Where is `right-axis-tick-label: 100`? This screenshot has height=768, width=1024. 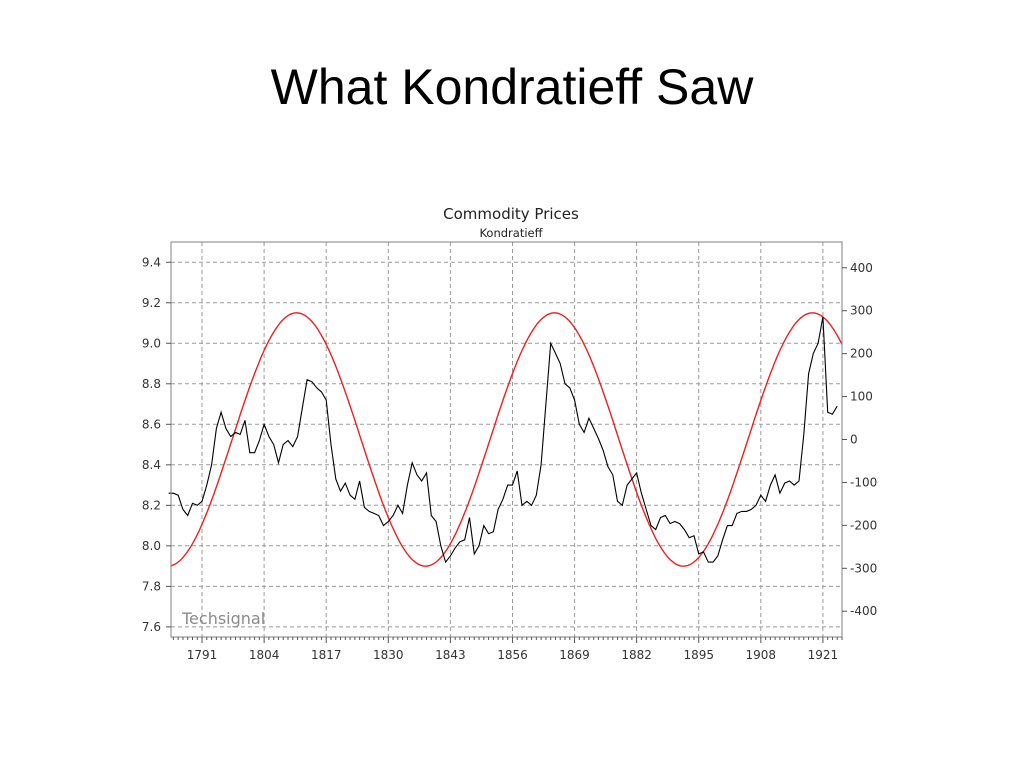 right-axis-tick-label: 100 is located at coordinates (861, 397).